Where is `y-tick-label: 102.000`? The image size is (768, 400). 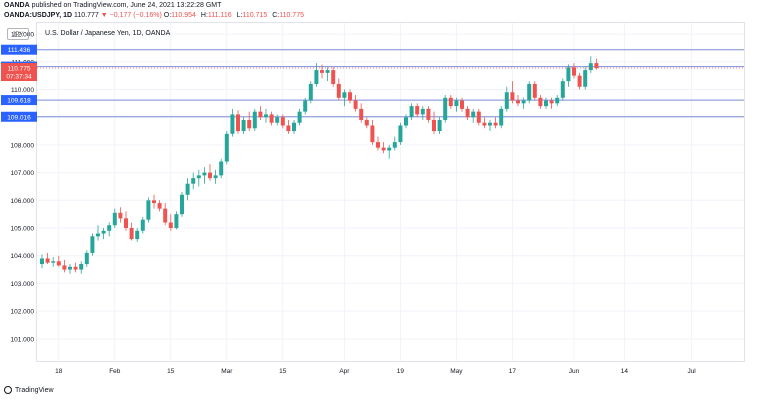 y-tick-label: 102.000 is located at coordinates (23, 312).